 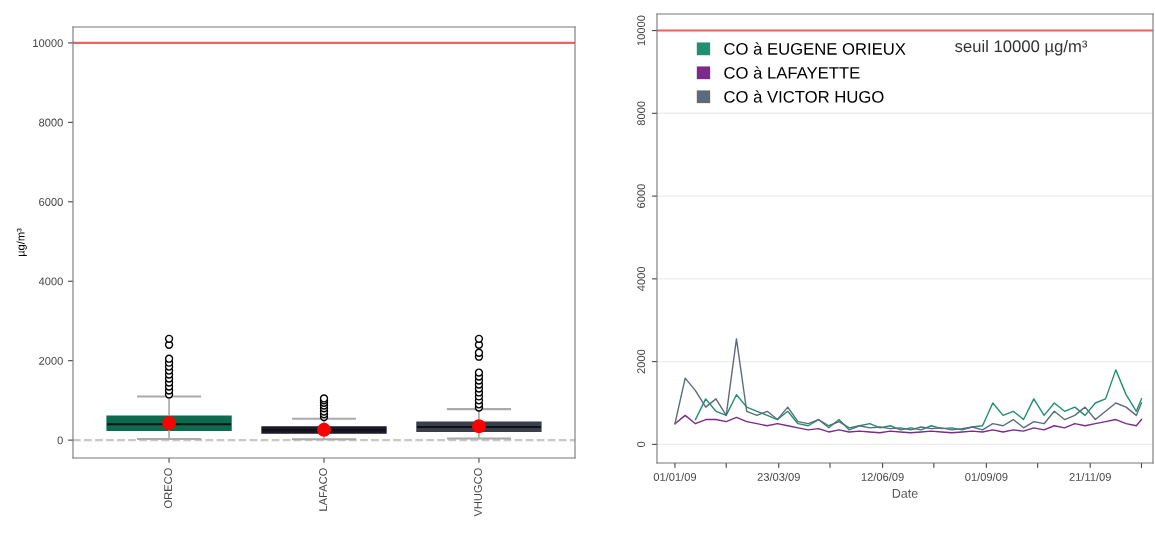 I want to click on legend-label: CO à LAFAYETTE, so click(x=792, y=72).